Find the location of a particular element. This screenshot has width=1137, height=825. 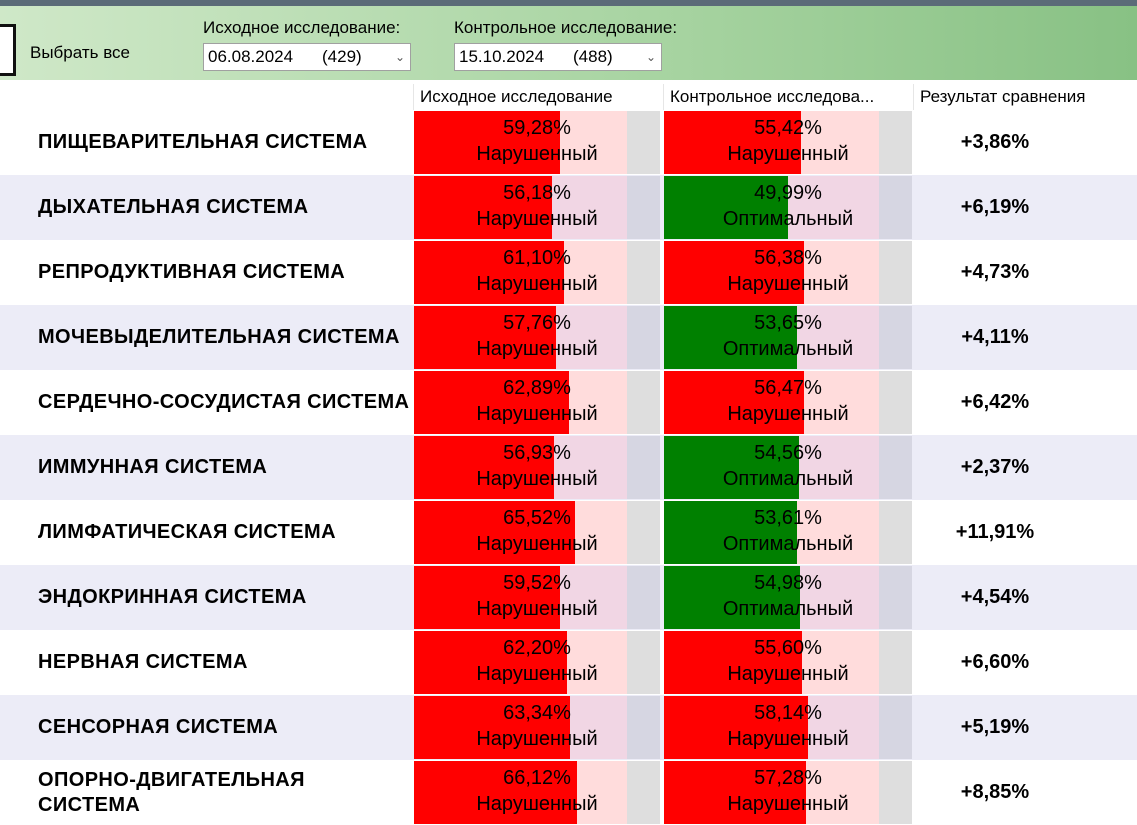

value-label: 57,76% is located at coordinates (537, 323).